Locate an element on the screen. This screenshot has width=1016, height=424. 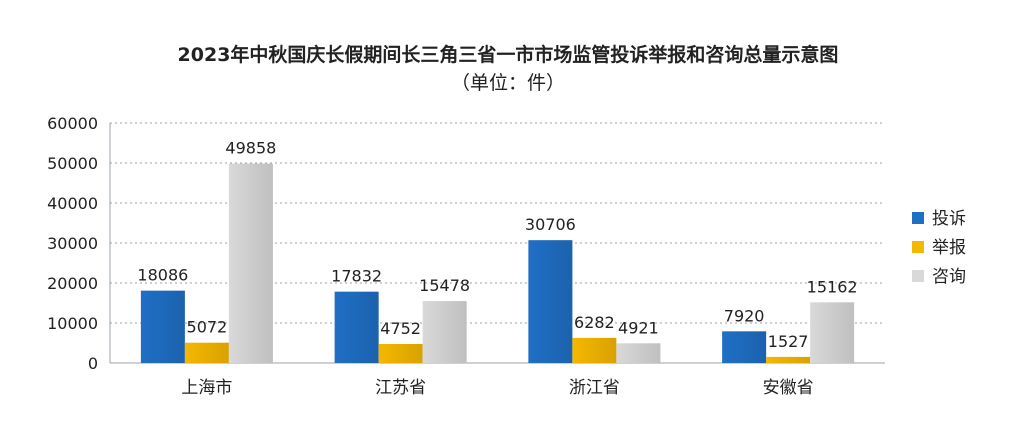
y-tick-label: 20000 is located at coordinates (72, 283).